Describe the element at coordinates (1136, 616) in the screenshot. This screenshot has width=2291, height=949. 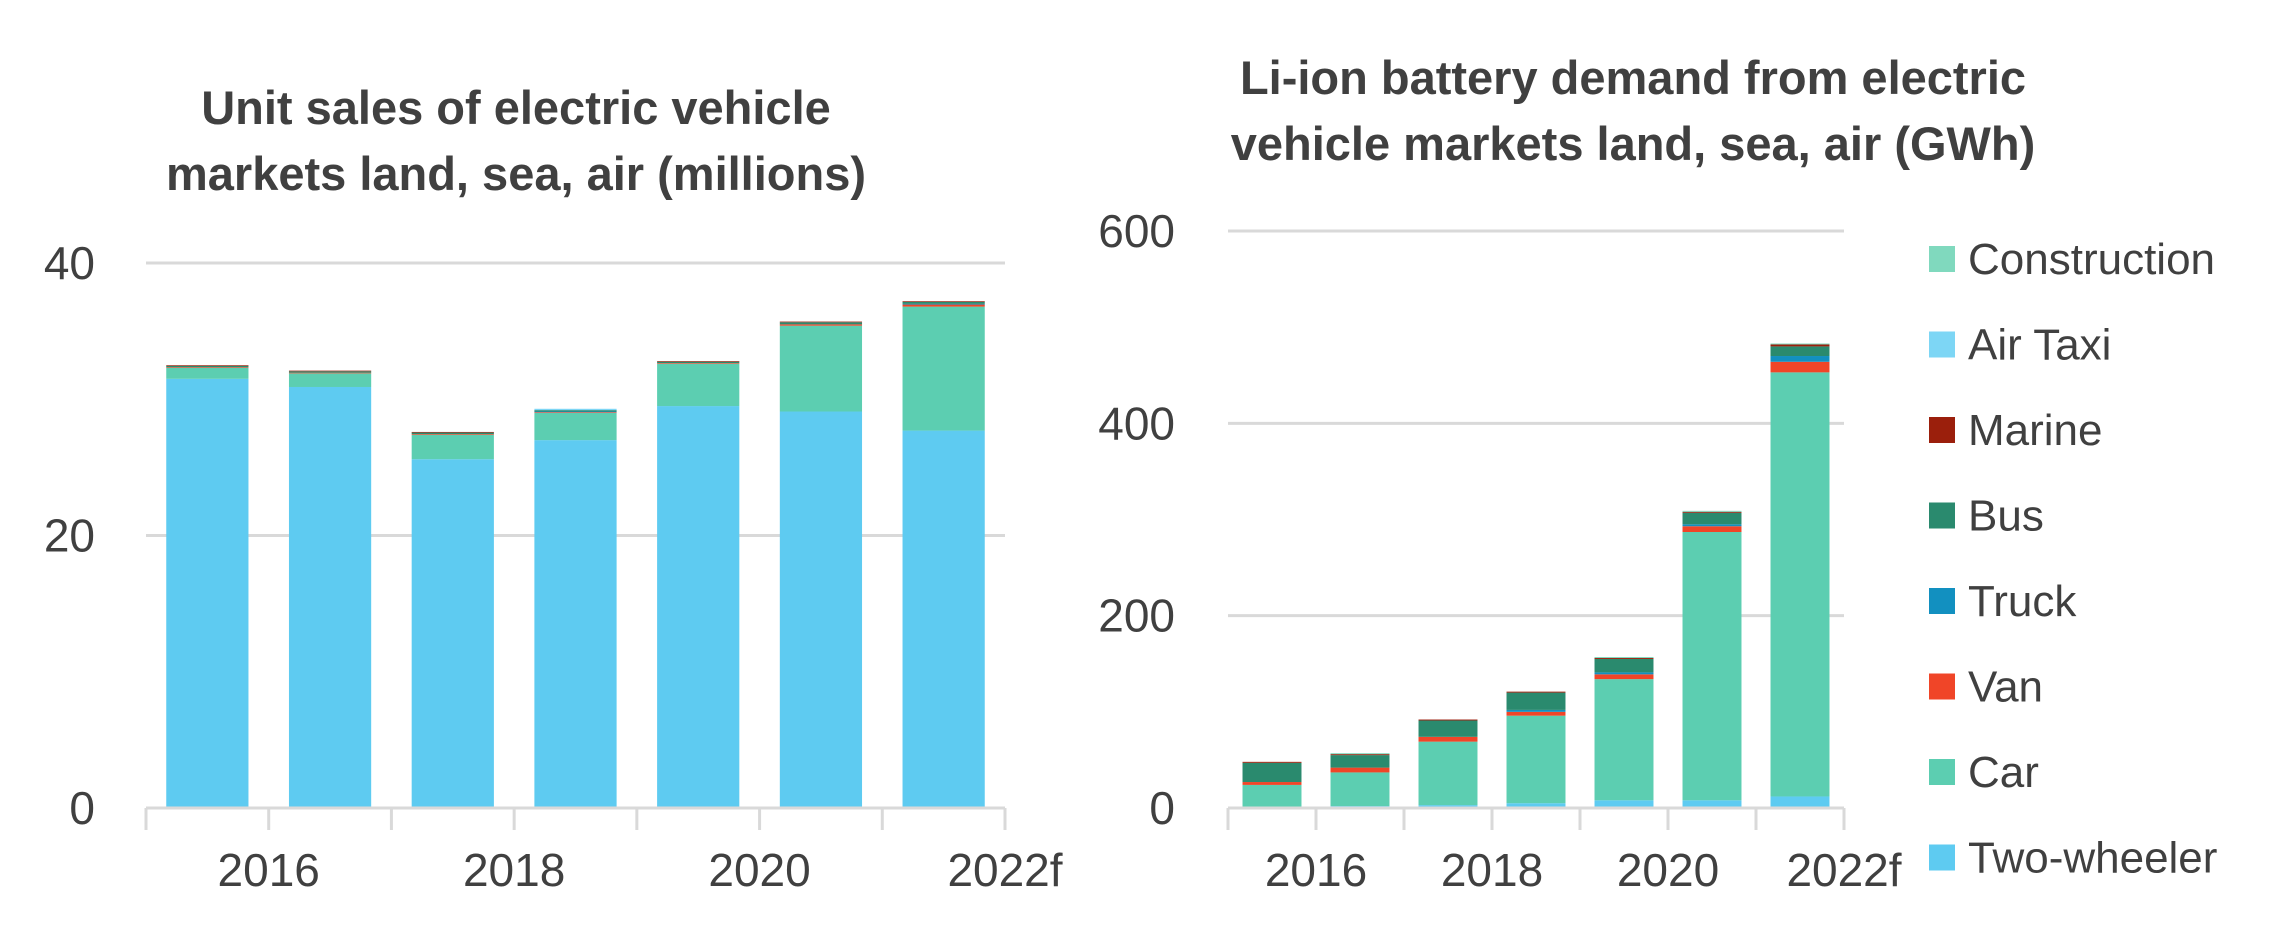
I see `y-tick-label: 200` at that location.